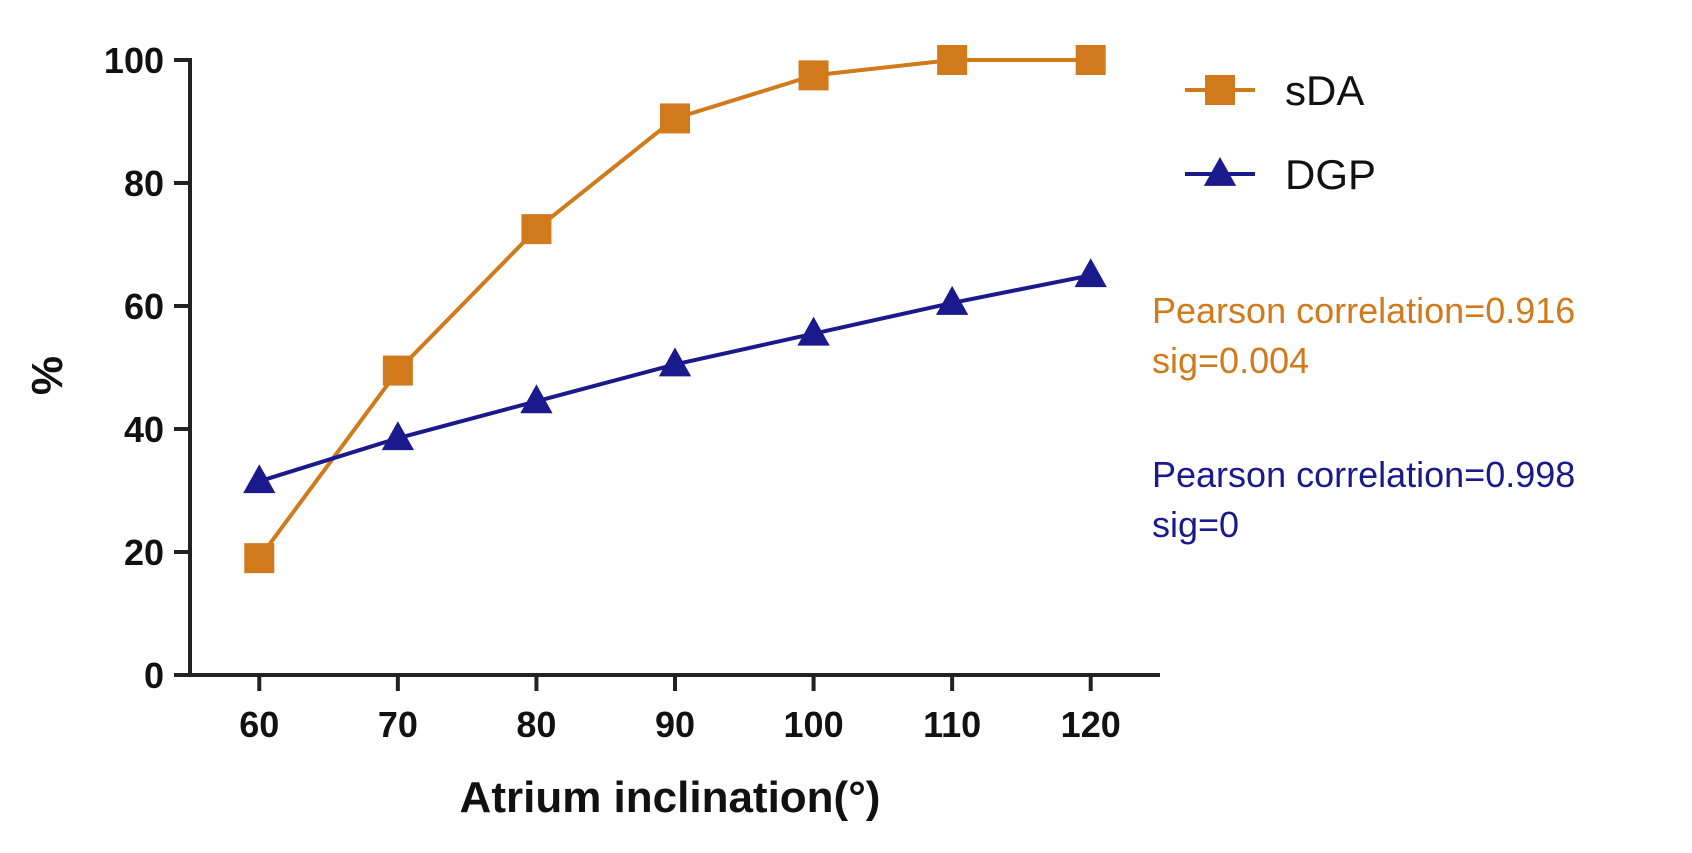 This screenshot has width=1692, height=853. Describe the element at coordinates (144, 429) in the screenshot. I see `y-tick-label: 40` at that location.